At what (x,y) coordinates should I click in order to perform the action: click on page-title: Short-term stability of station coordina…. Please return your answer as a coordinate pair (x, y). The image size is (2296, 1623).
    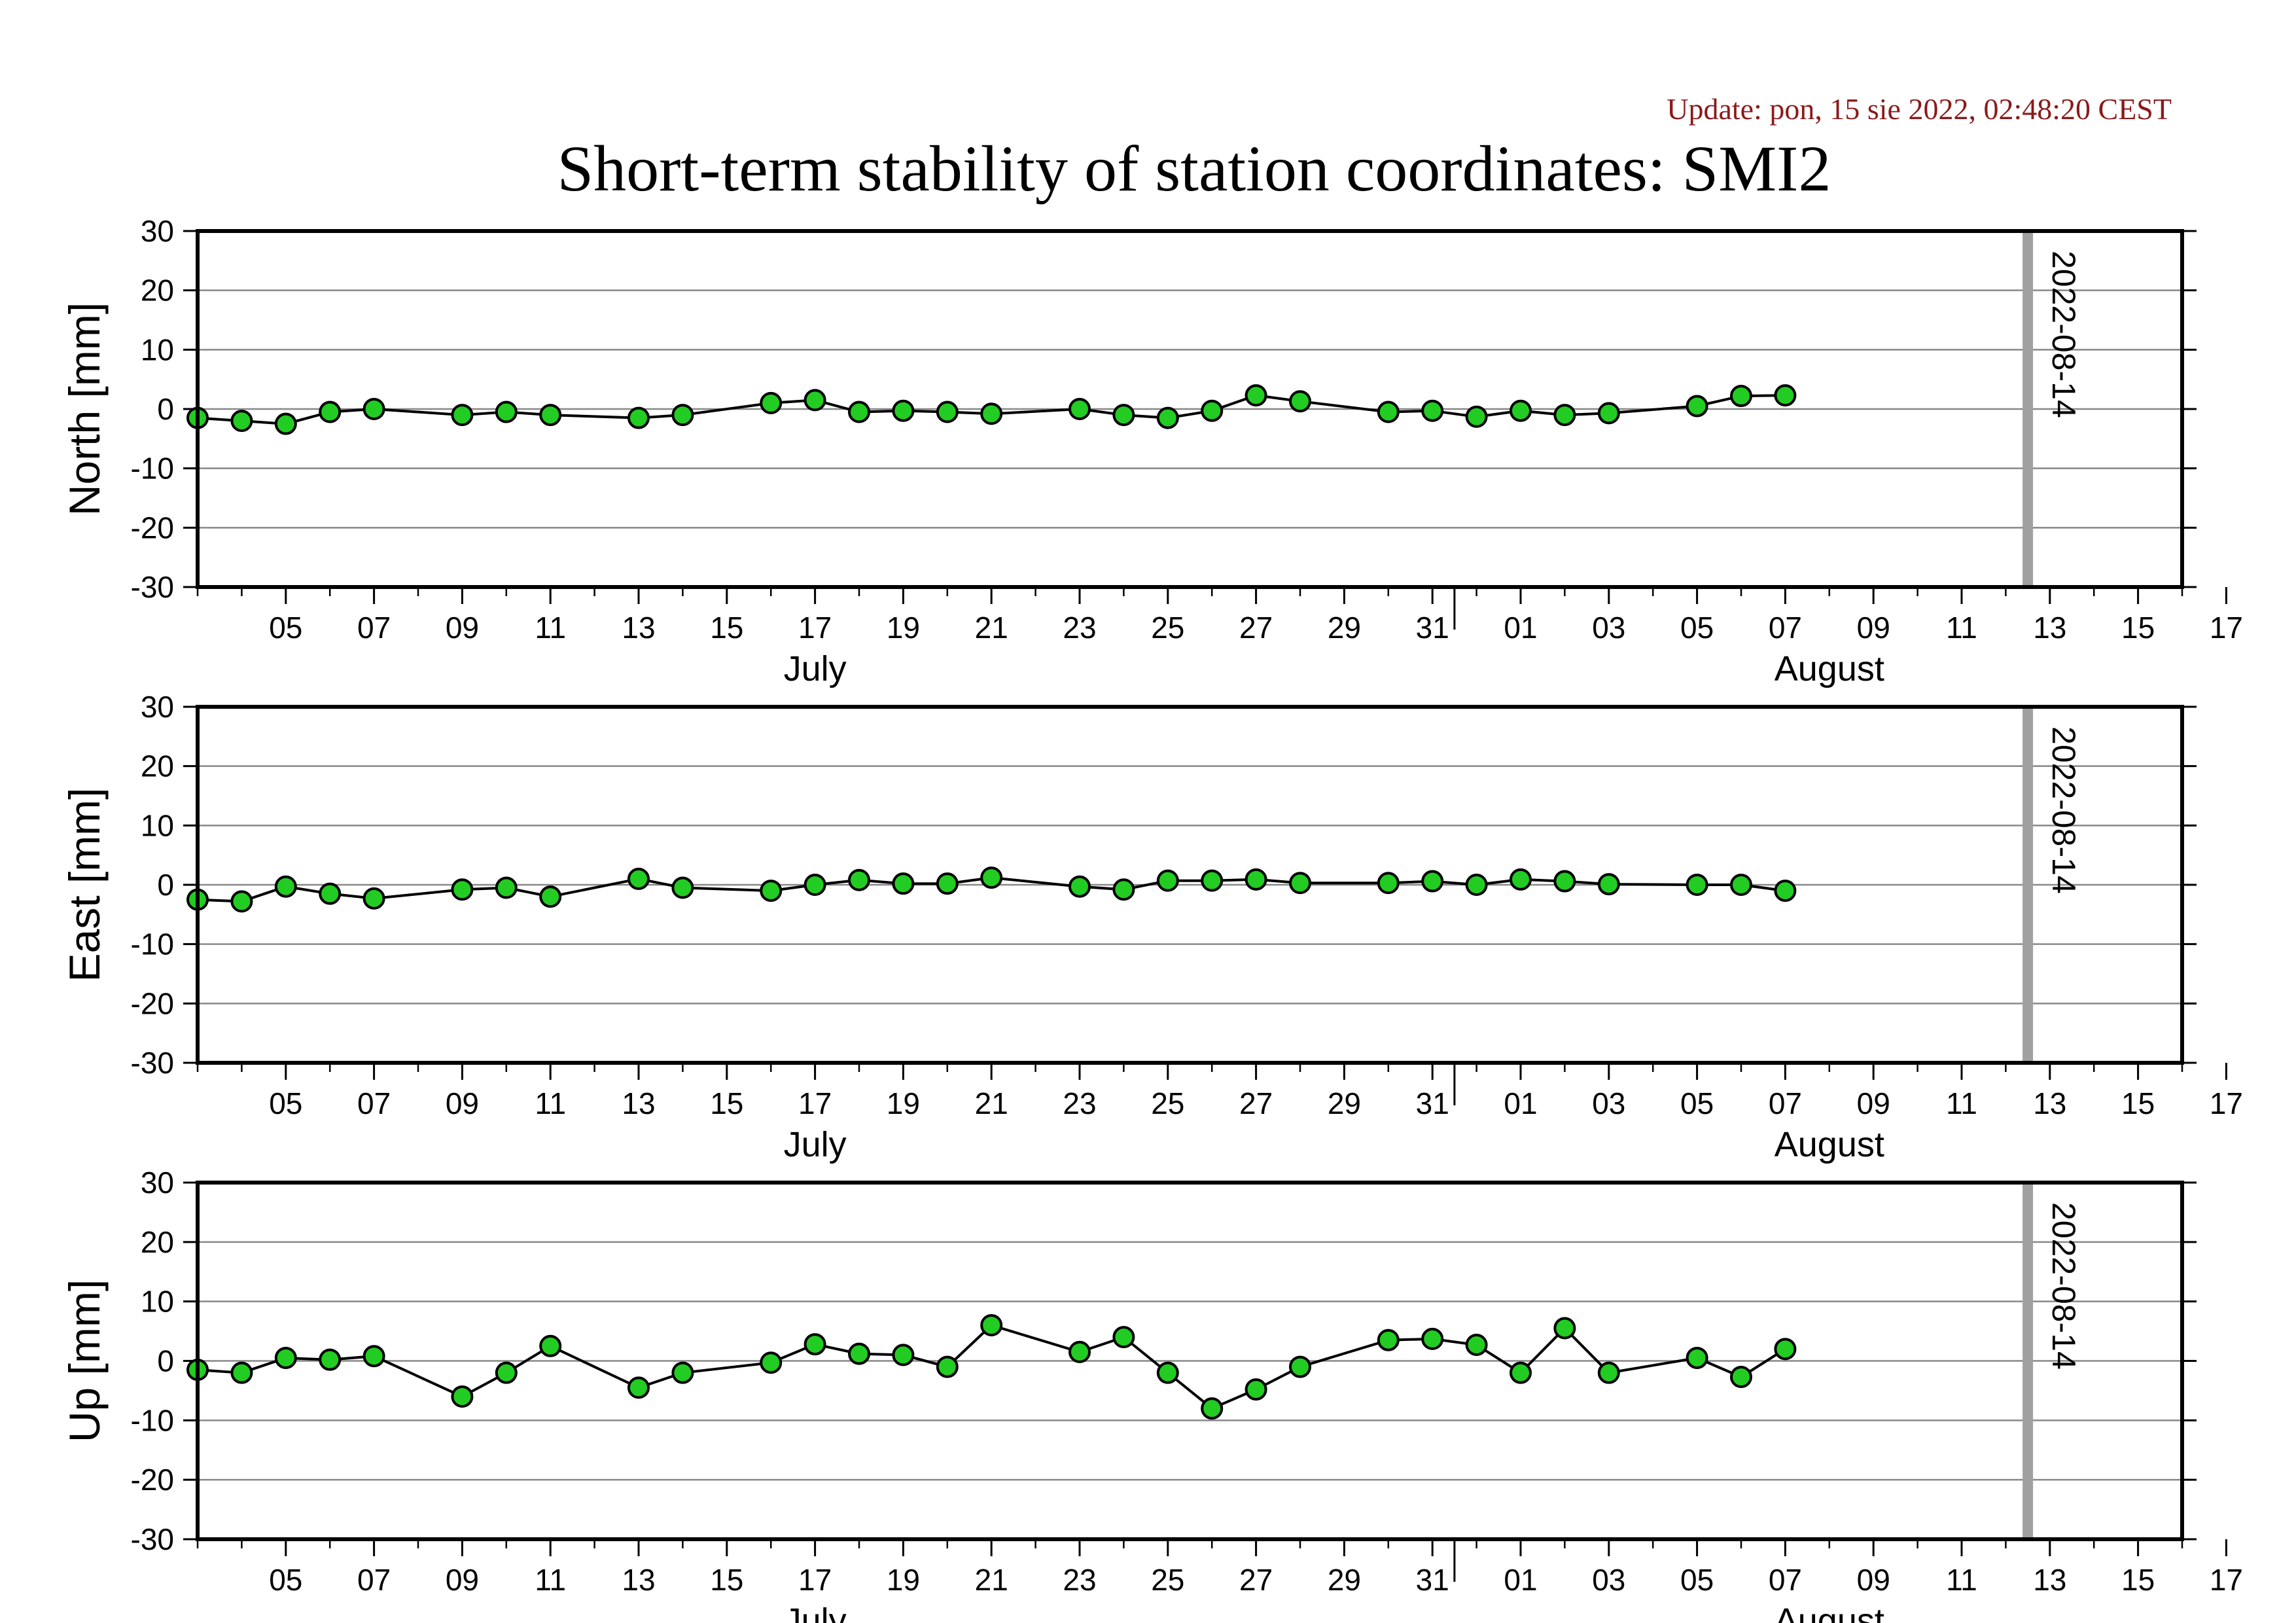
    Looking at the image, I should click on (1194, 168).